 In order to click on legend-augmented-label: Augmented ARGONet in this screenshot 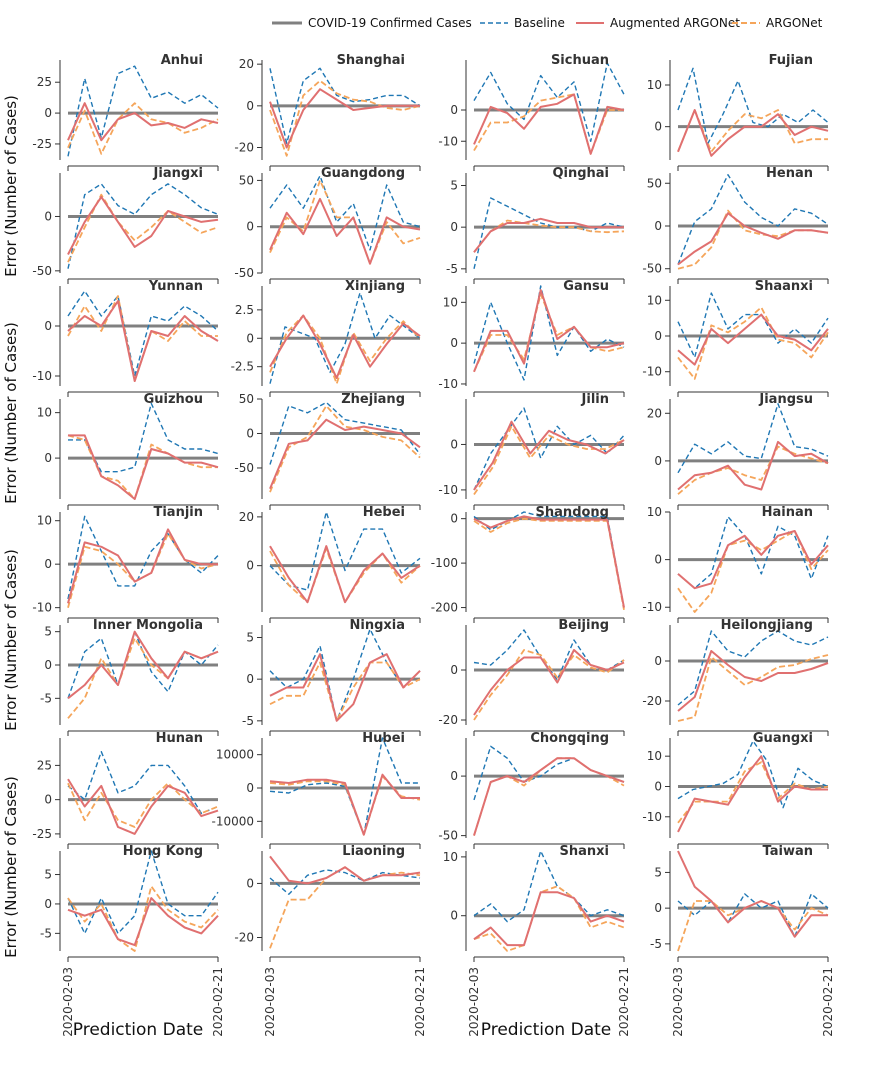, I will do `click(675, 23)`.